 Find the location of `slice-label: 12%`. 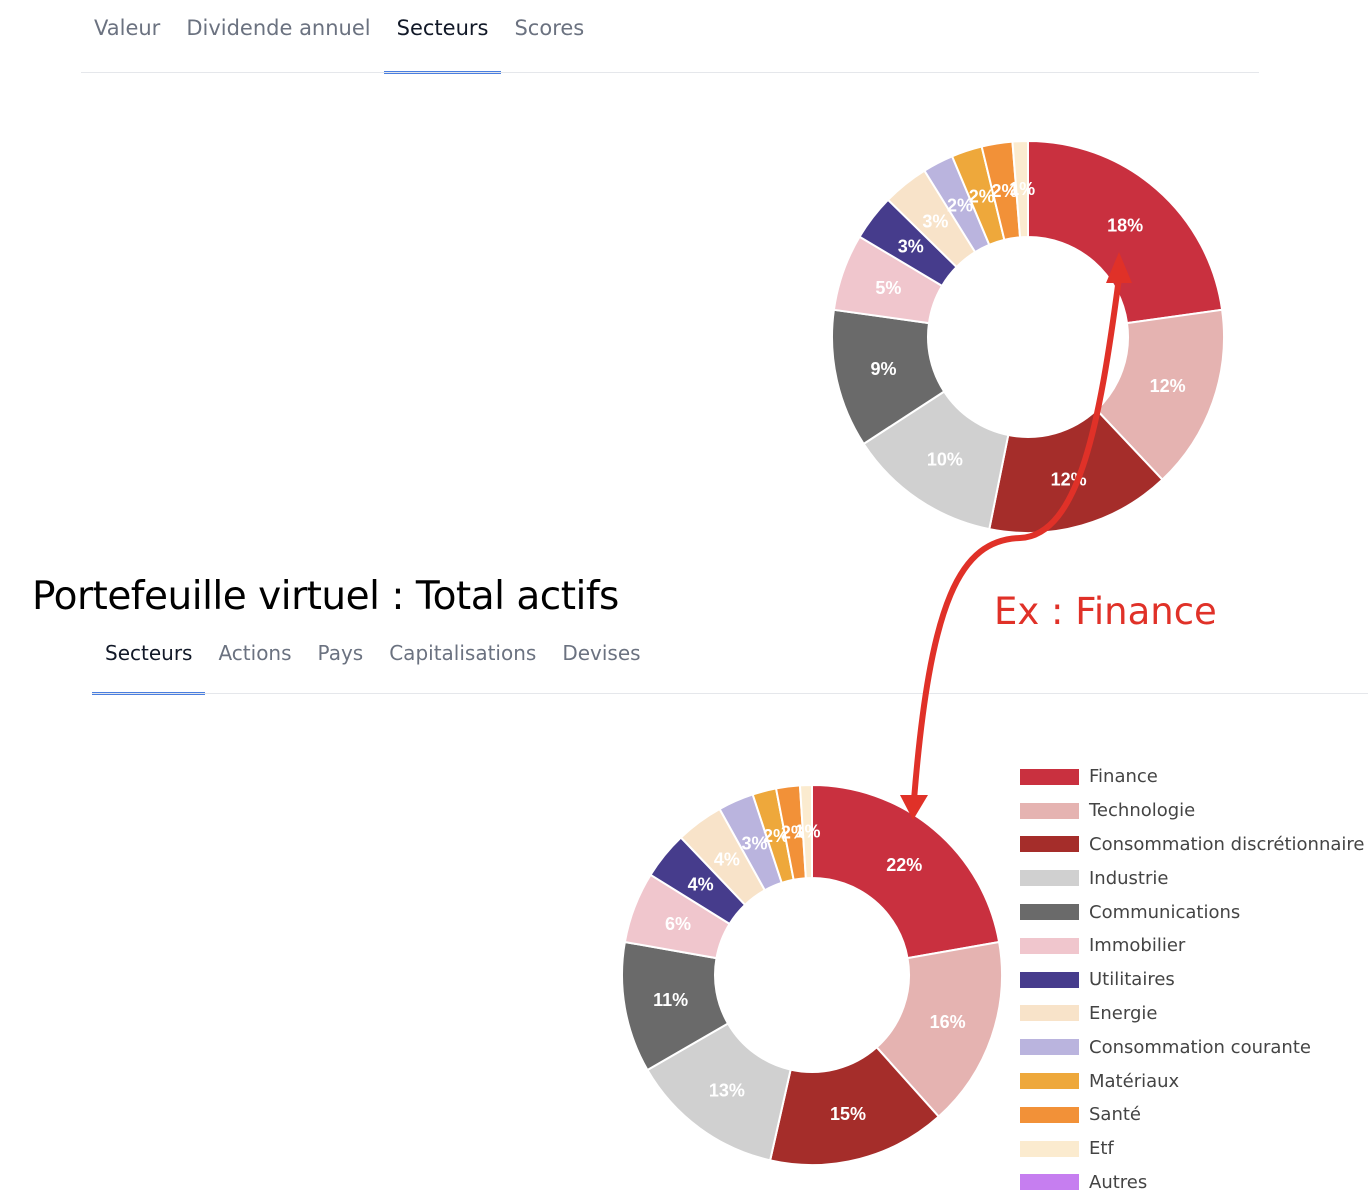

slice-label: 12% is located at coordinates (1168, 386).